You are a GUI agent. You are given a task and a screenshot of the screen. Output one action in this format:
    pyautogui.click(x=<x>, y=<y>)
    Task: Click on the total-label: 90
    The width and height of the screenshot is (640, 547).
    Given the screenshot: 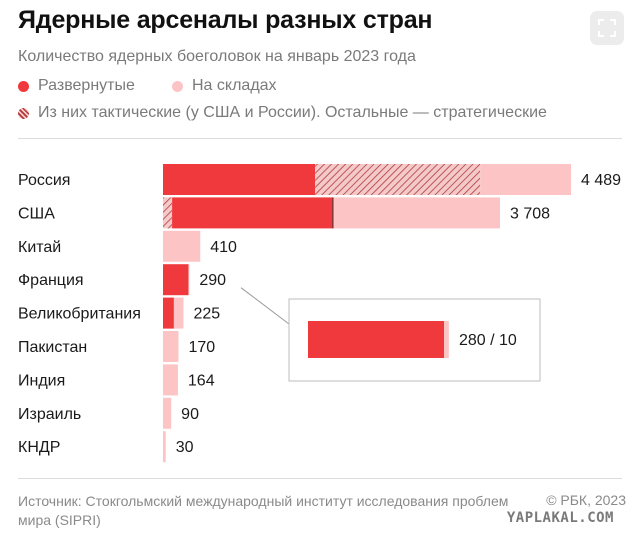 What is the action you would take?
    pyautogui.click(x=190, y=414)
    